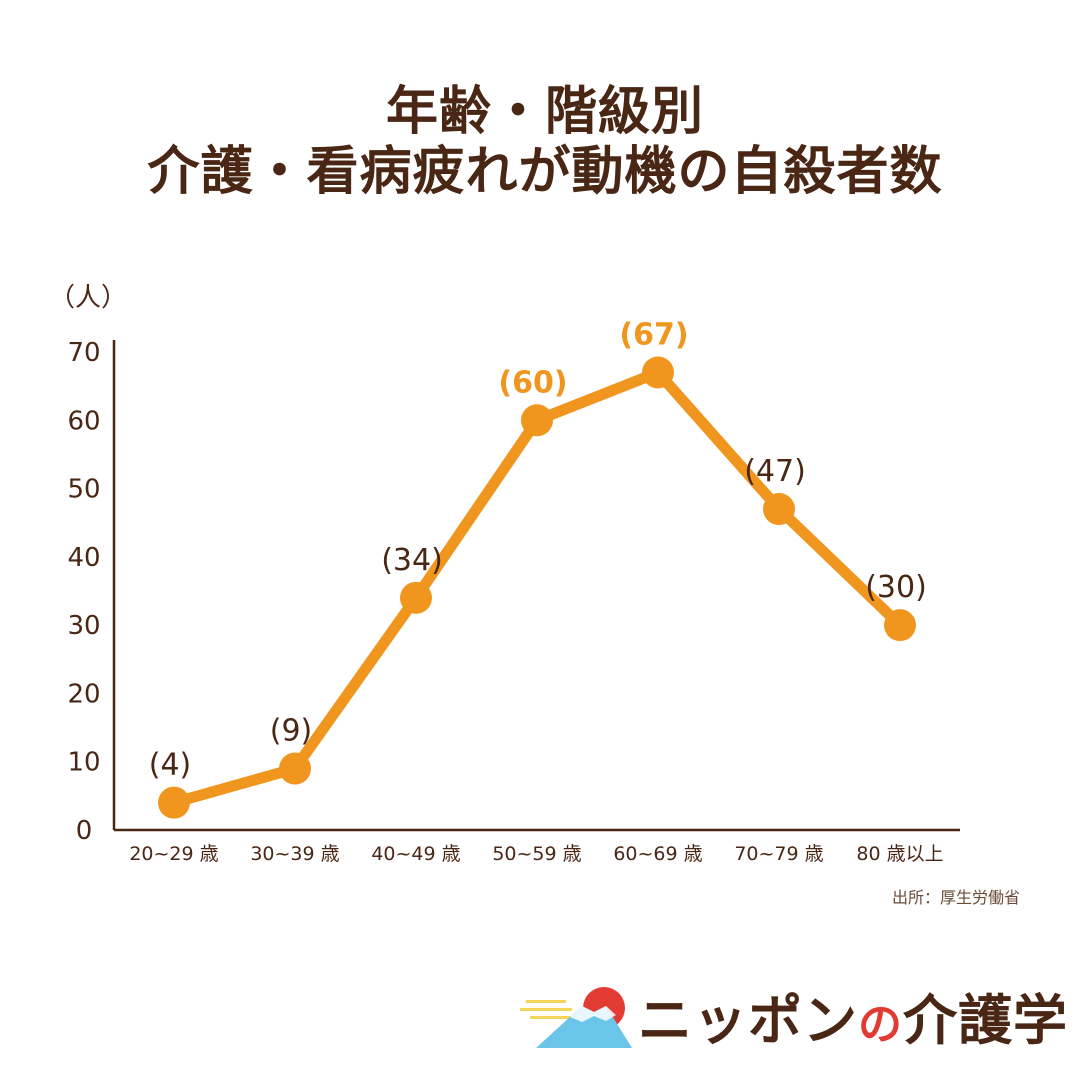 The height and width of the screenshot is (1090, 1090). I want to click on y-tick-label: 50, so click(83, 490).